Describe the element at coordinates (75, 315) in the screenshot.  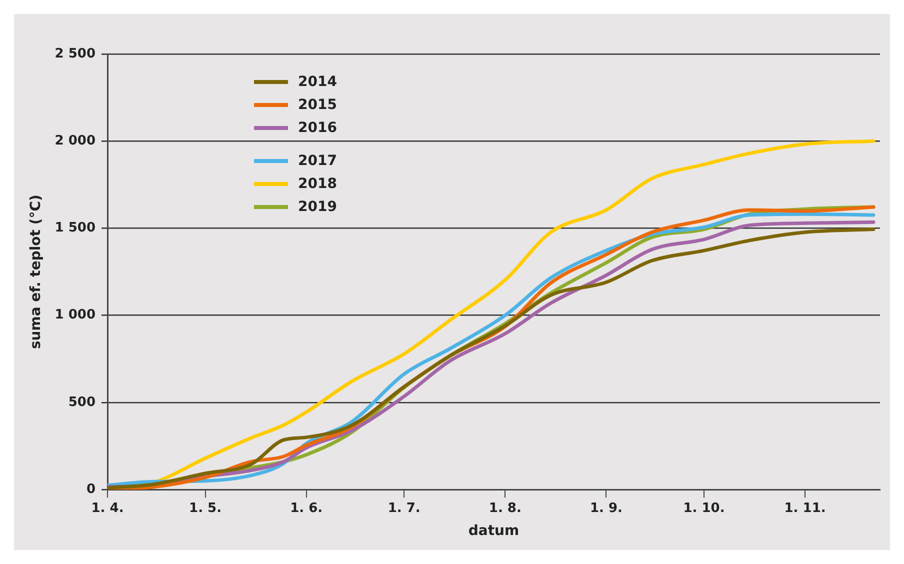
I see `y-tick-label: 1 000` at that location.